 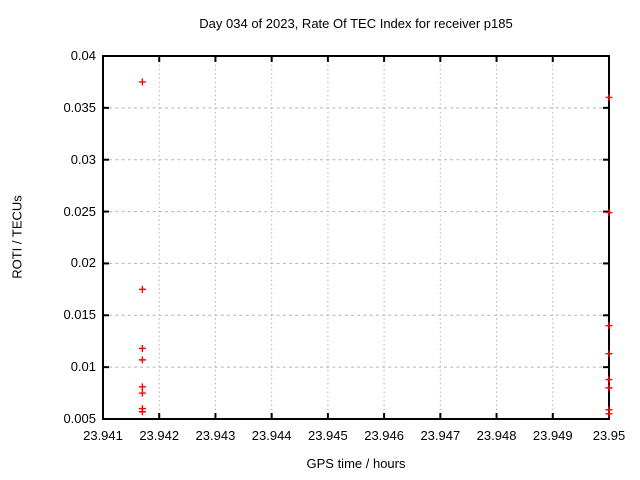 What do you see at coordinates (79, 418) in the screenshot?
I see `y-tick-label: 0.005` at bounding box center [79, 418].